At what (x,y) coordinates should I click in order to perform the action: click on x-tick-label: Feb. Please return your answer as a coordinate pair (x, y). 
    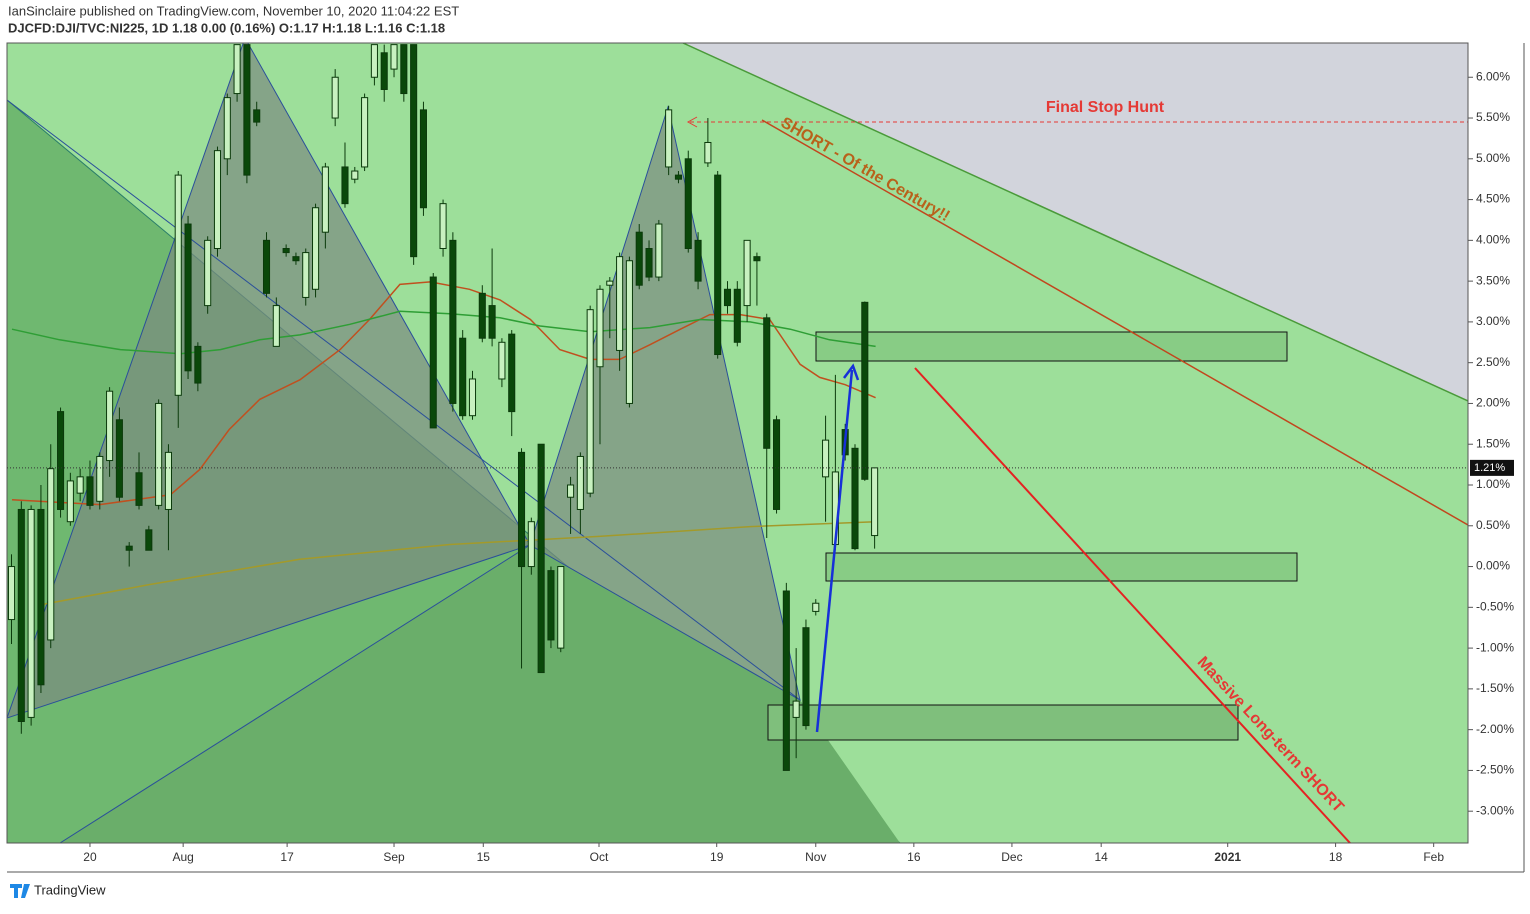
    Looking at the image, I should click on (1433, 857).